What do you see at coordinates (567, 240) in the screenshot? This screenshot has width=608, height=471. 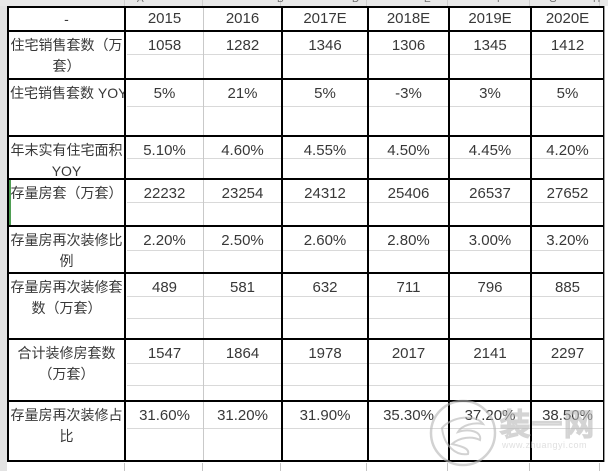 I see `value-cell: 3.20%` at bounding box center [567, 240].